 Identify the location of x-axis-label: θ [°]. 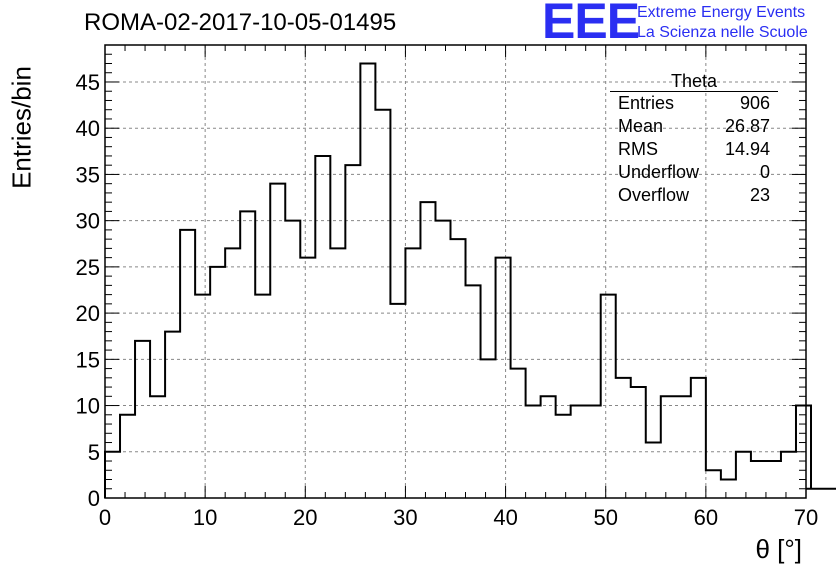
(778, 549).